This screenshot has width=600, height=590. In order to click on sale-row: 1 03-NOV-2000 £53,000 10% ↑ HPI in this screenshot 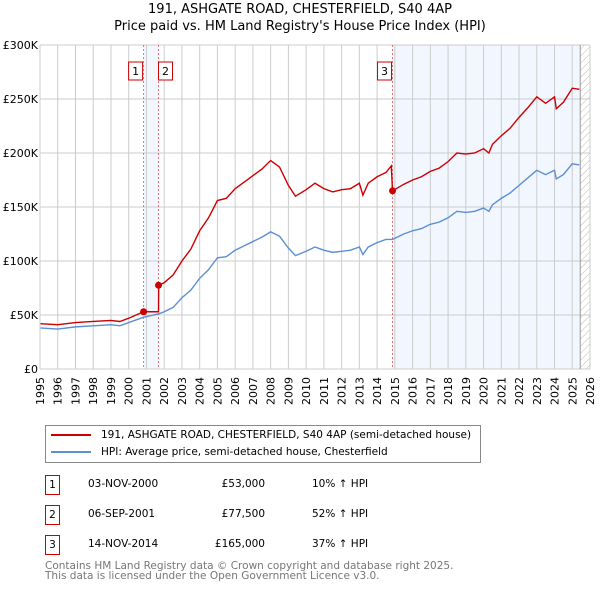, I will do `click(245, 485)`.